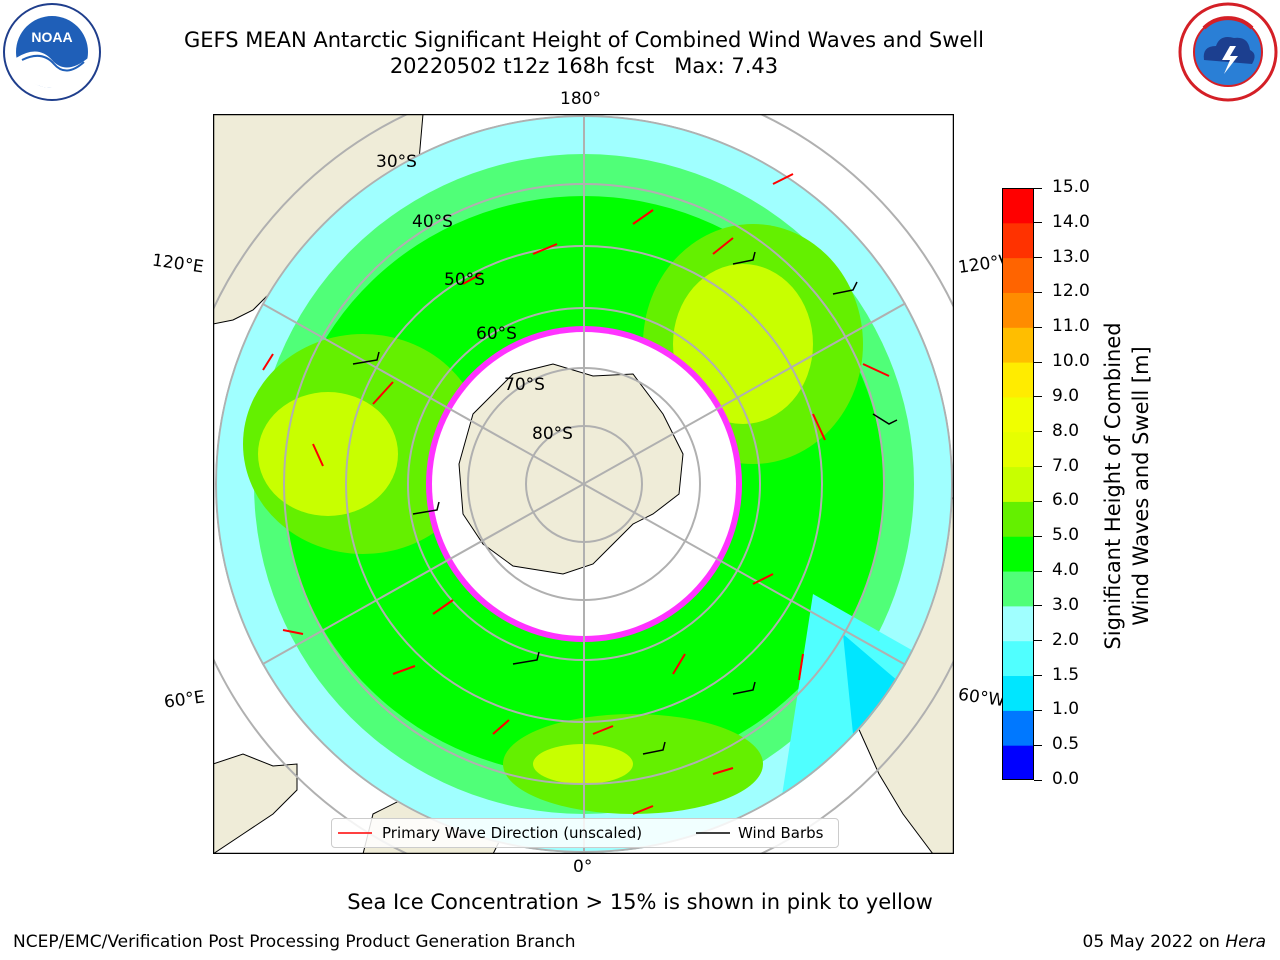  What do you see at coordinates (981, 698) in the screenshot?
I see `lon-label-60w: 60°W` at bounding box center [981, 698].